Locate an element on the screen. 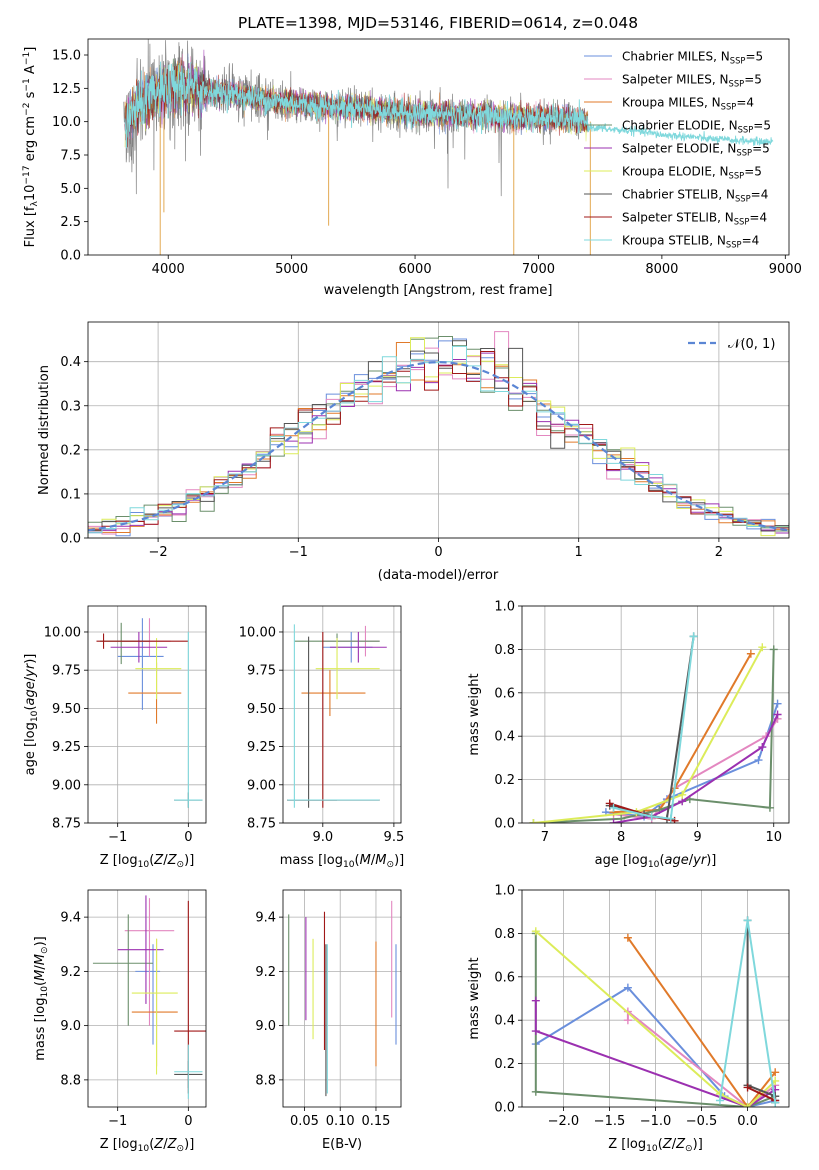  y-axis-label: mass [log10​(M/M⊙​)] is located at coordinates (41, 998).